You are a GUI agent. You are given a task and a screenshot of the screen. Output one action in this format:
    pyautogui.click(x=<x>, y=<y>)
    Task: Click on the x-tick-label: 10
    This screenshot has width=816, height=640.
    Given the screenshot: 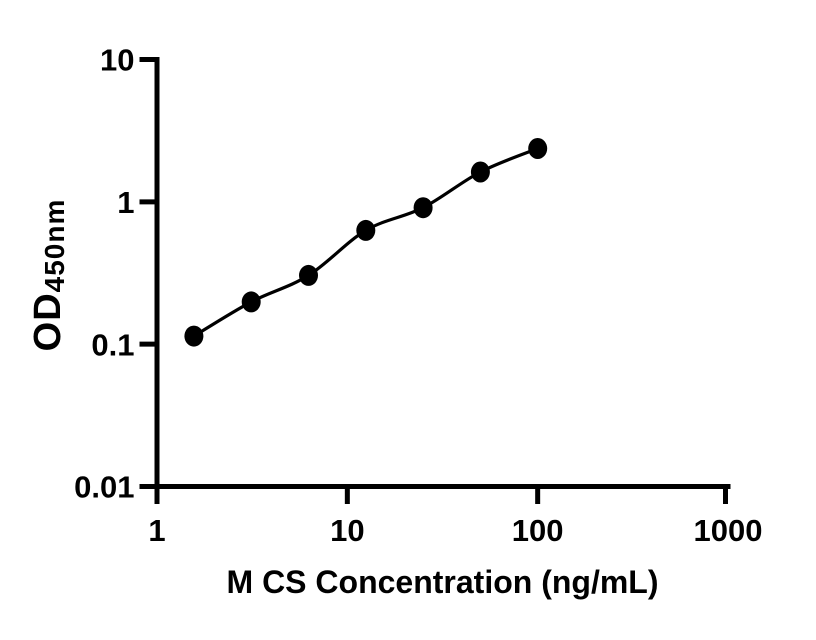 What is the action you would take?
    pyautogui.click(x=347, y=530)
    